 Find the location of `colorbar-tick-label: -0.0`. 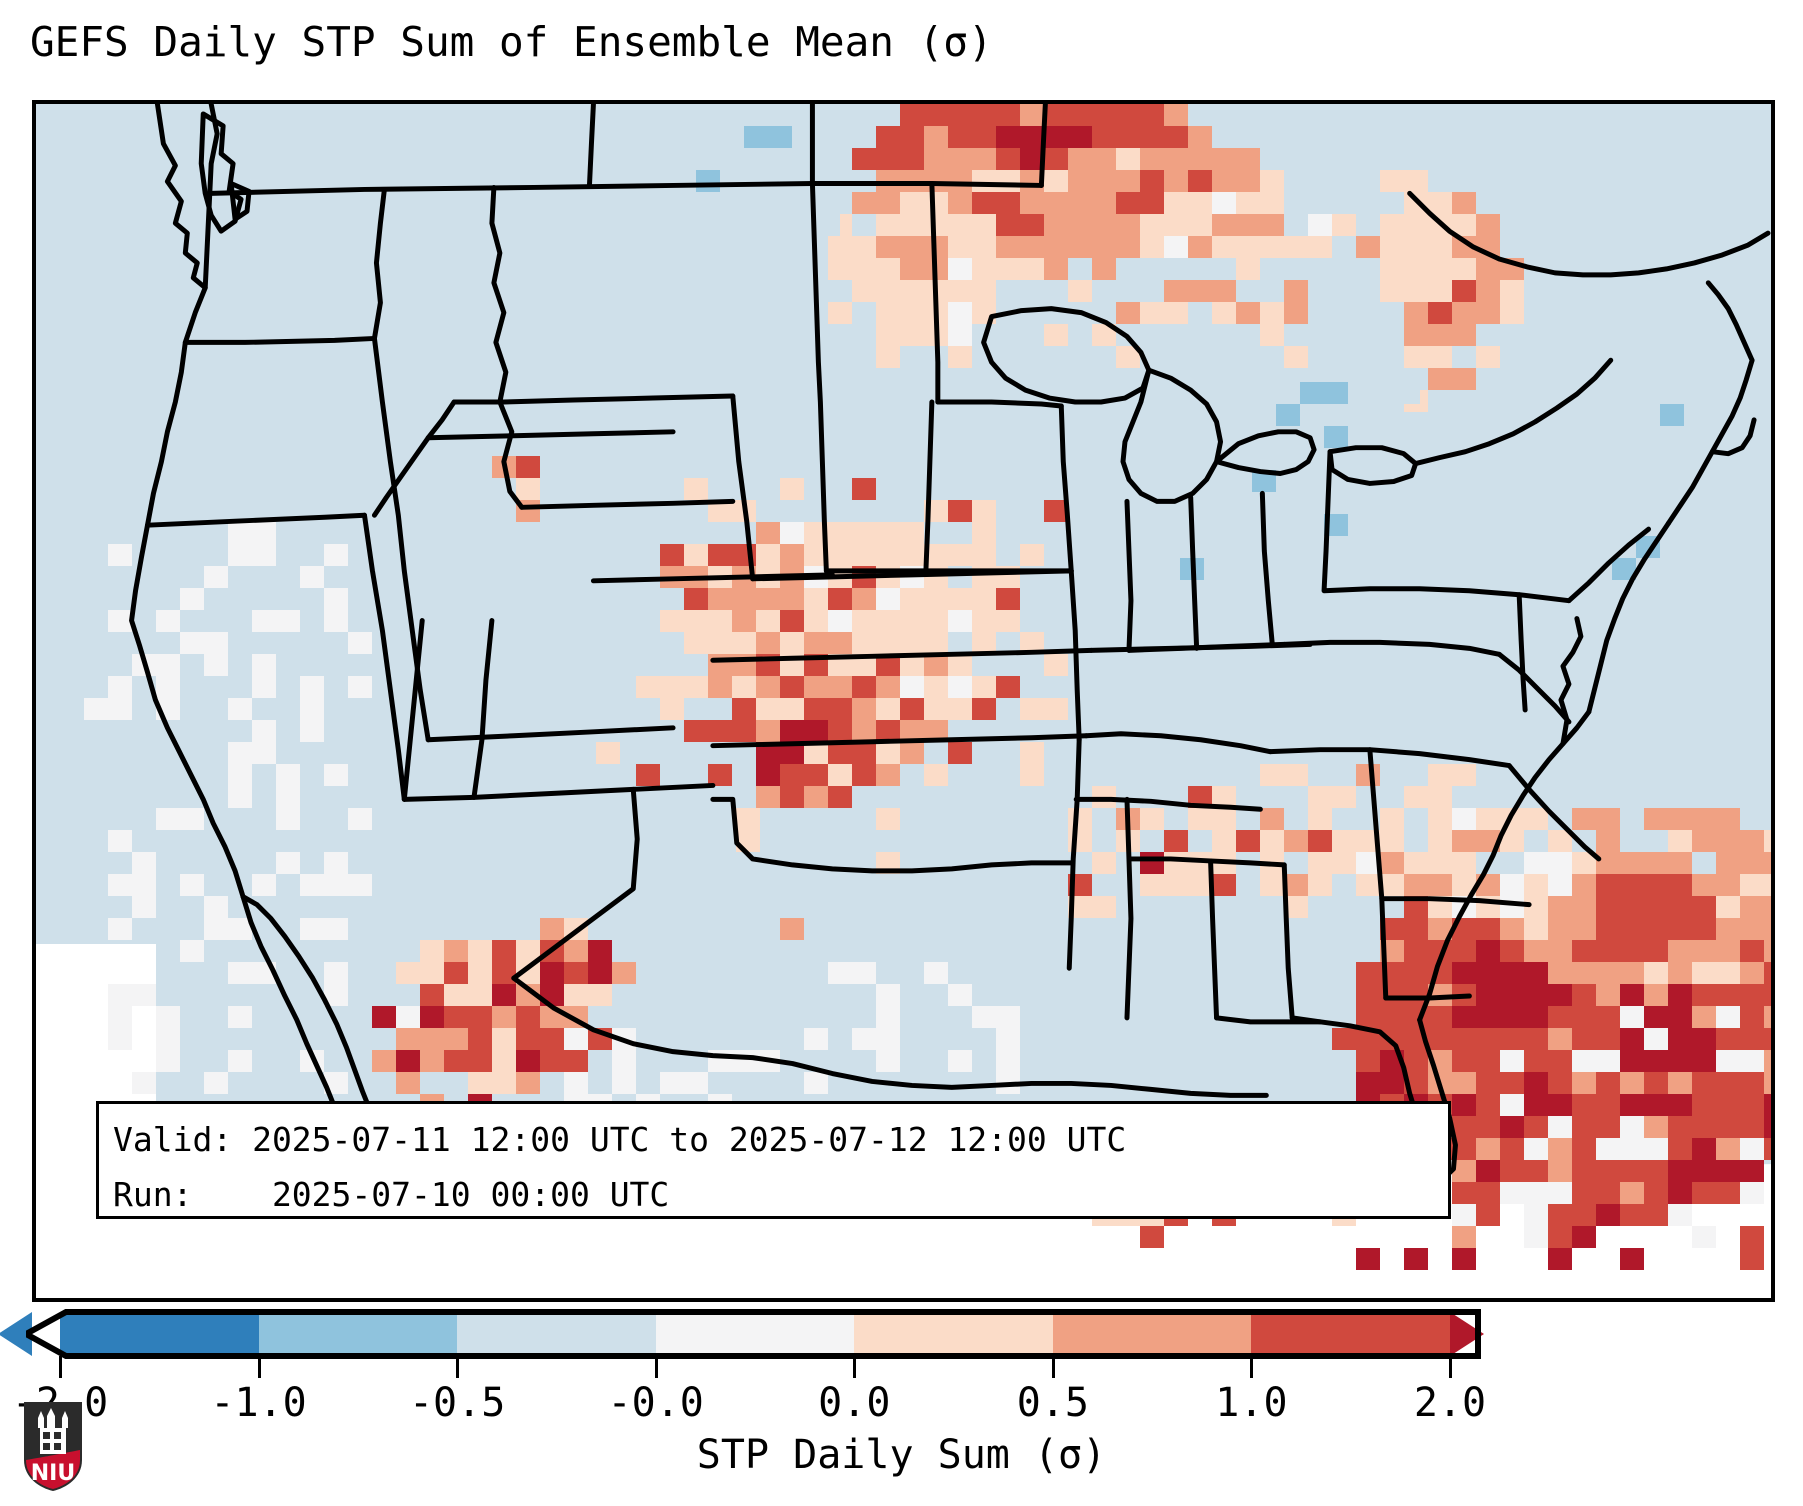

colorbar-tick-label: -0.0 is located at coordinates (655, 1403).